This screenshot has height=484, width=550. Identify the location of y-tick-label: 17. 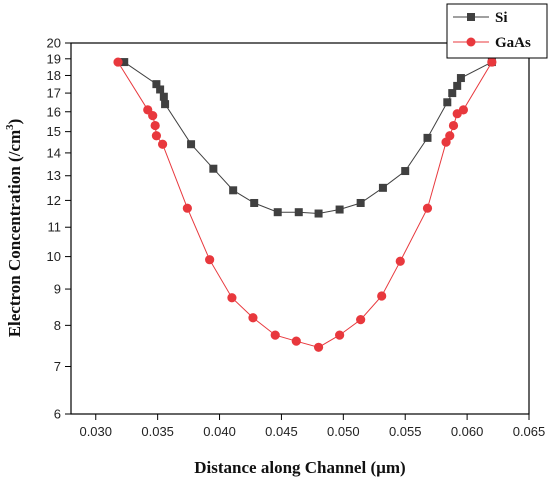
(54, 93).